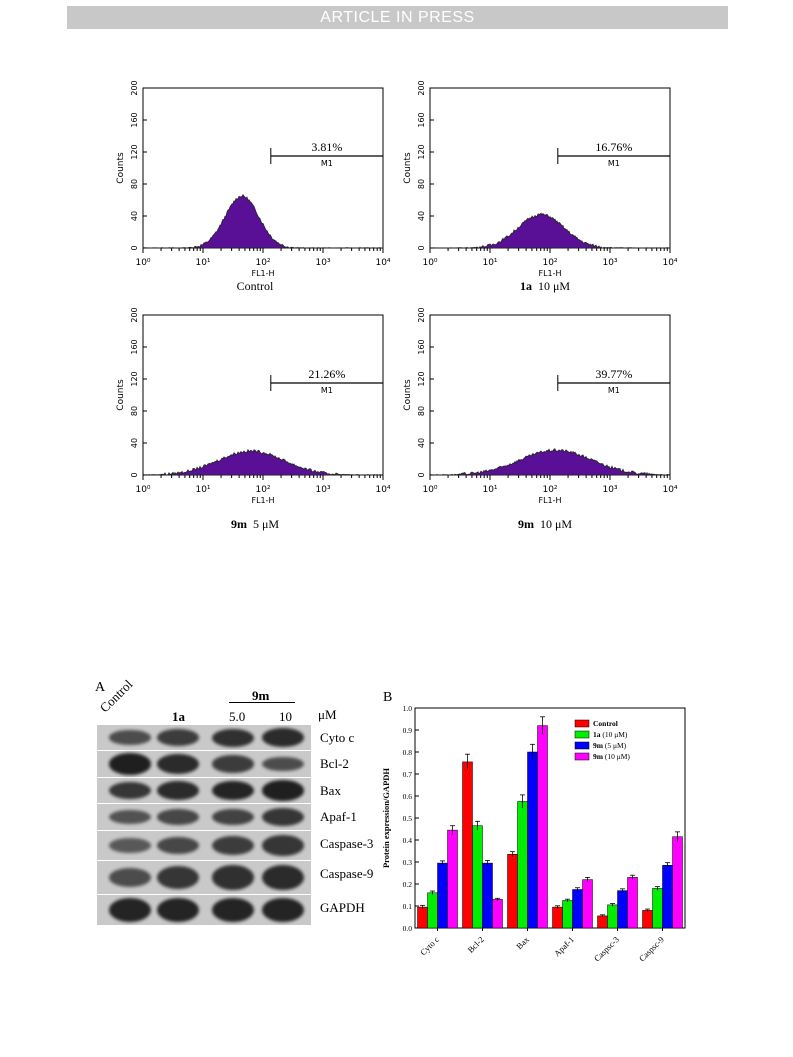 This screenshot has height=1057, width=793. Describe the element at coordinates (408, 862) in the screenshot. I see `y-tick-label: 0.3` at that location.